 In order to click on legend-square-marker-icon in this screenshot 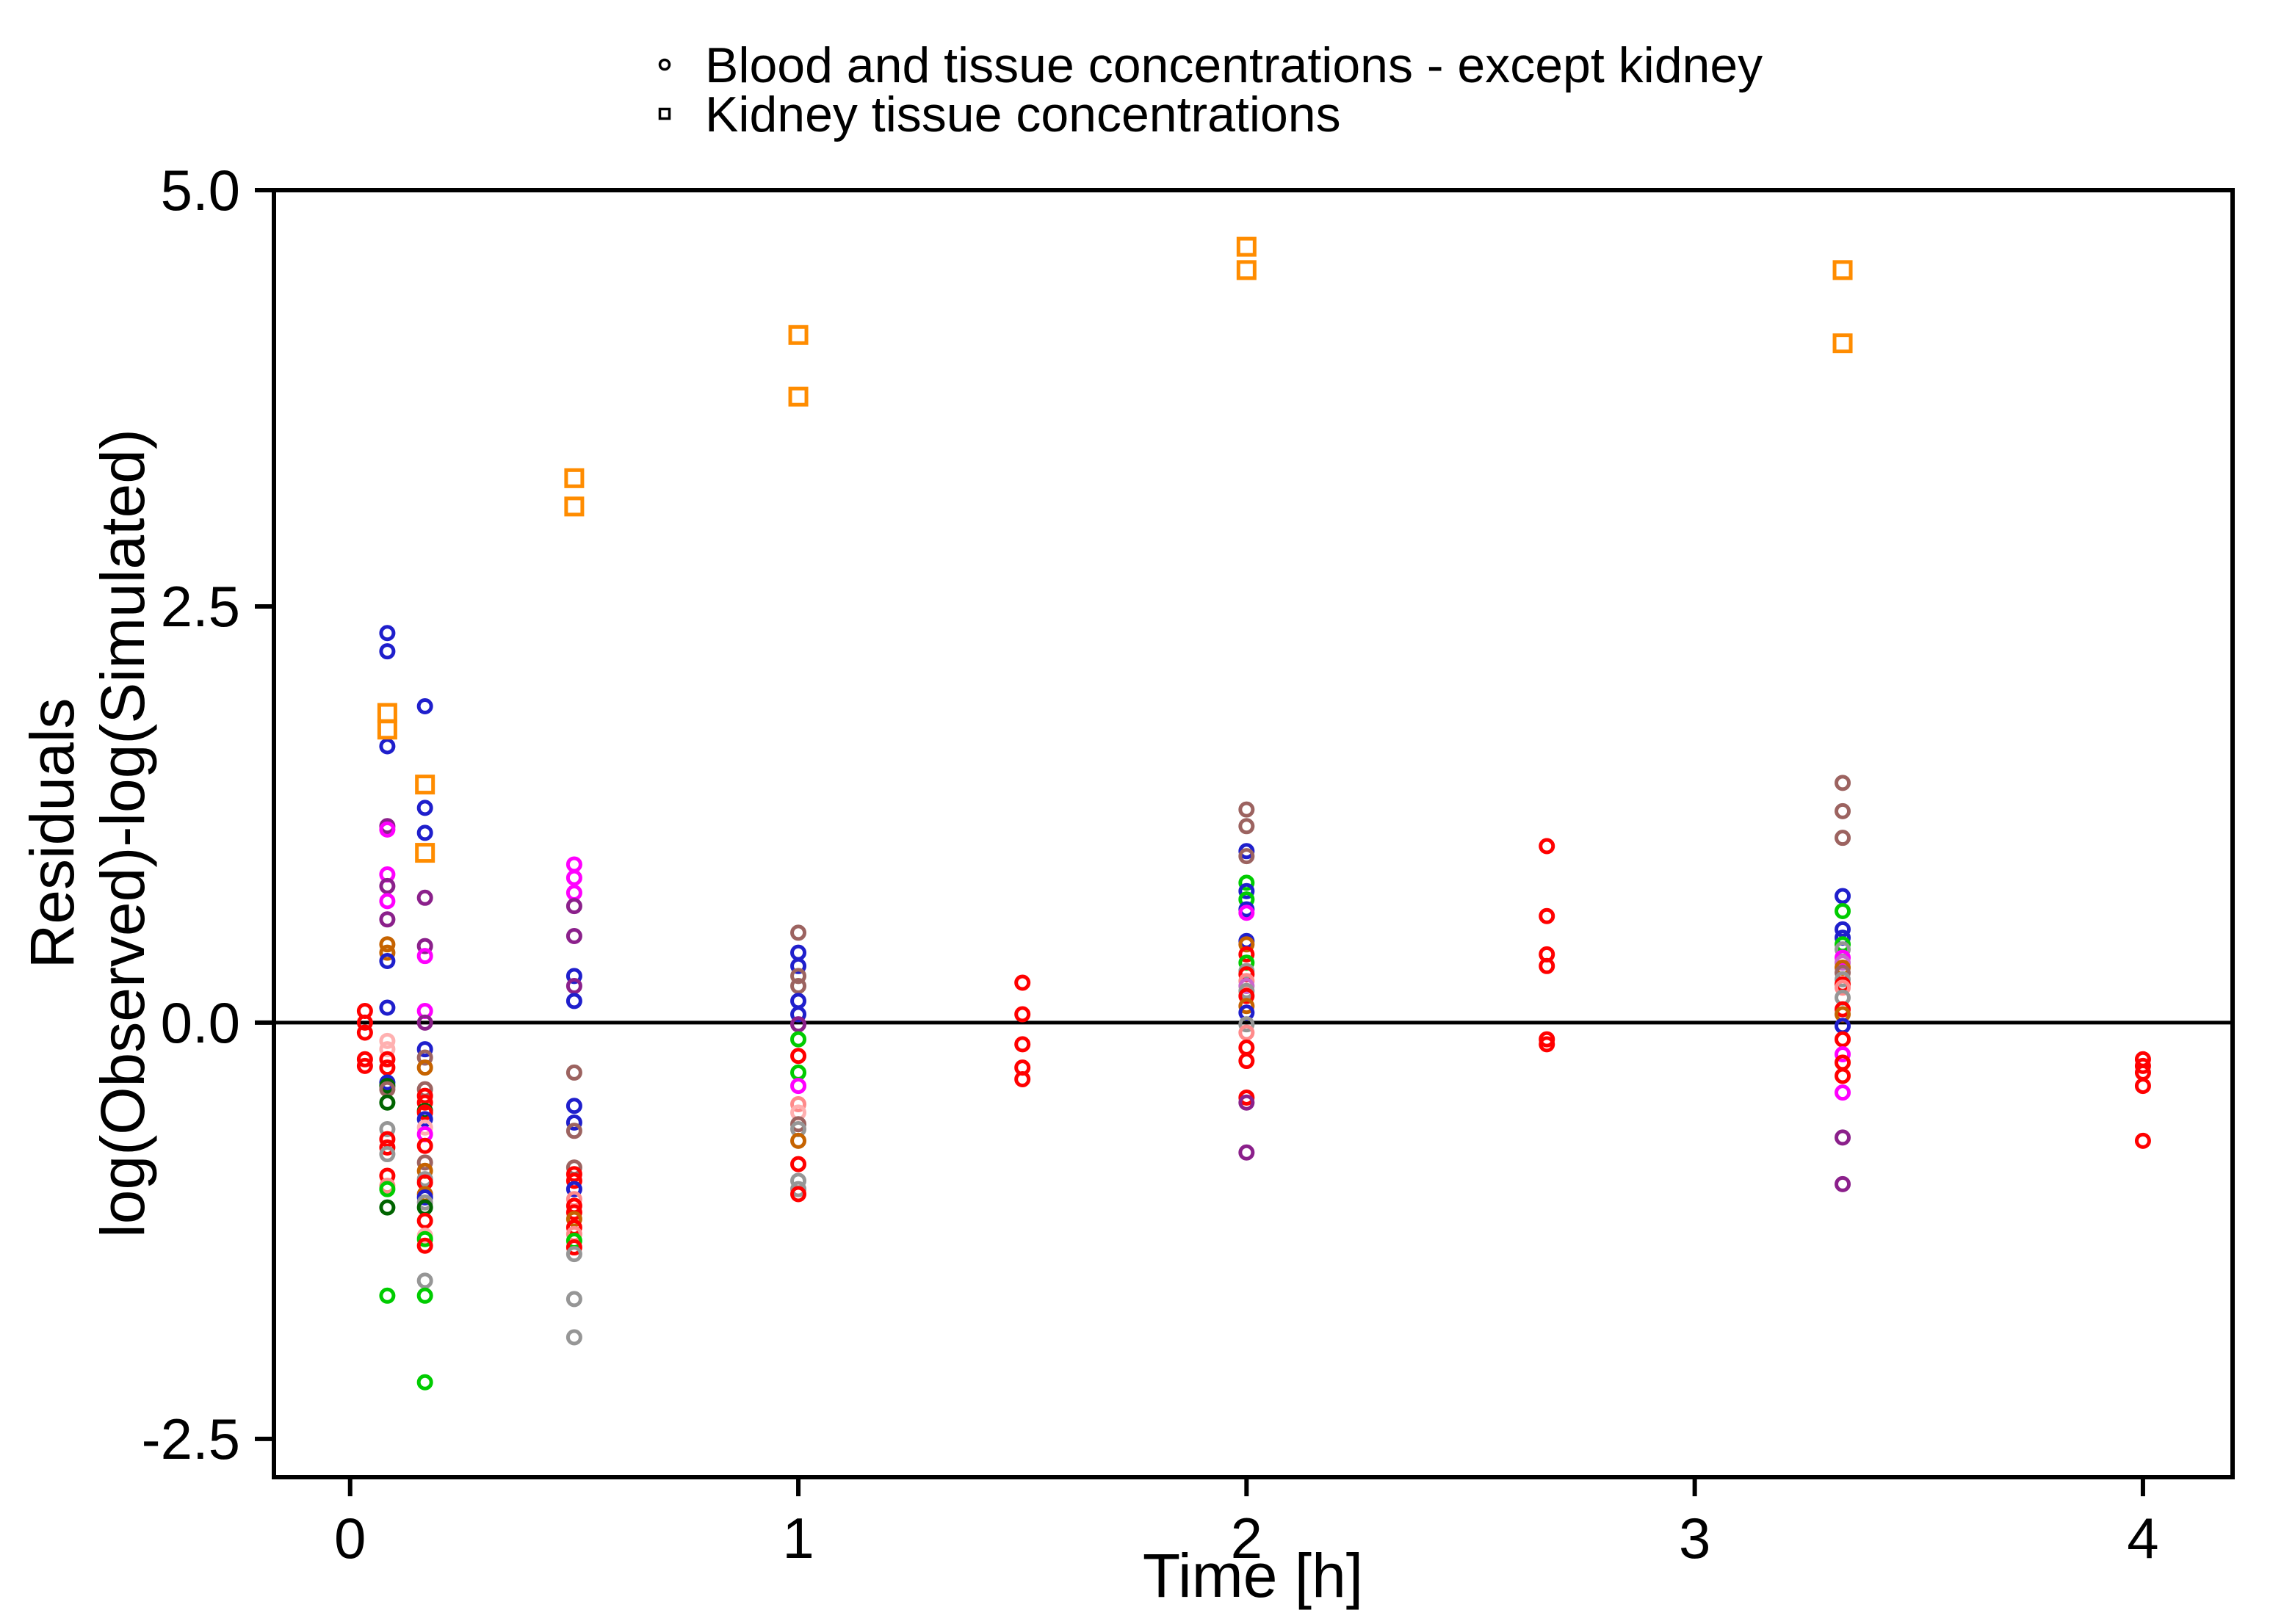, I will do `click(664, 113)`.